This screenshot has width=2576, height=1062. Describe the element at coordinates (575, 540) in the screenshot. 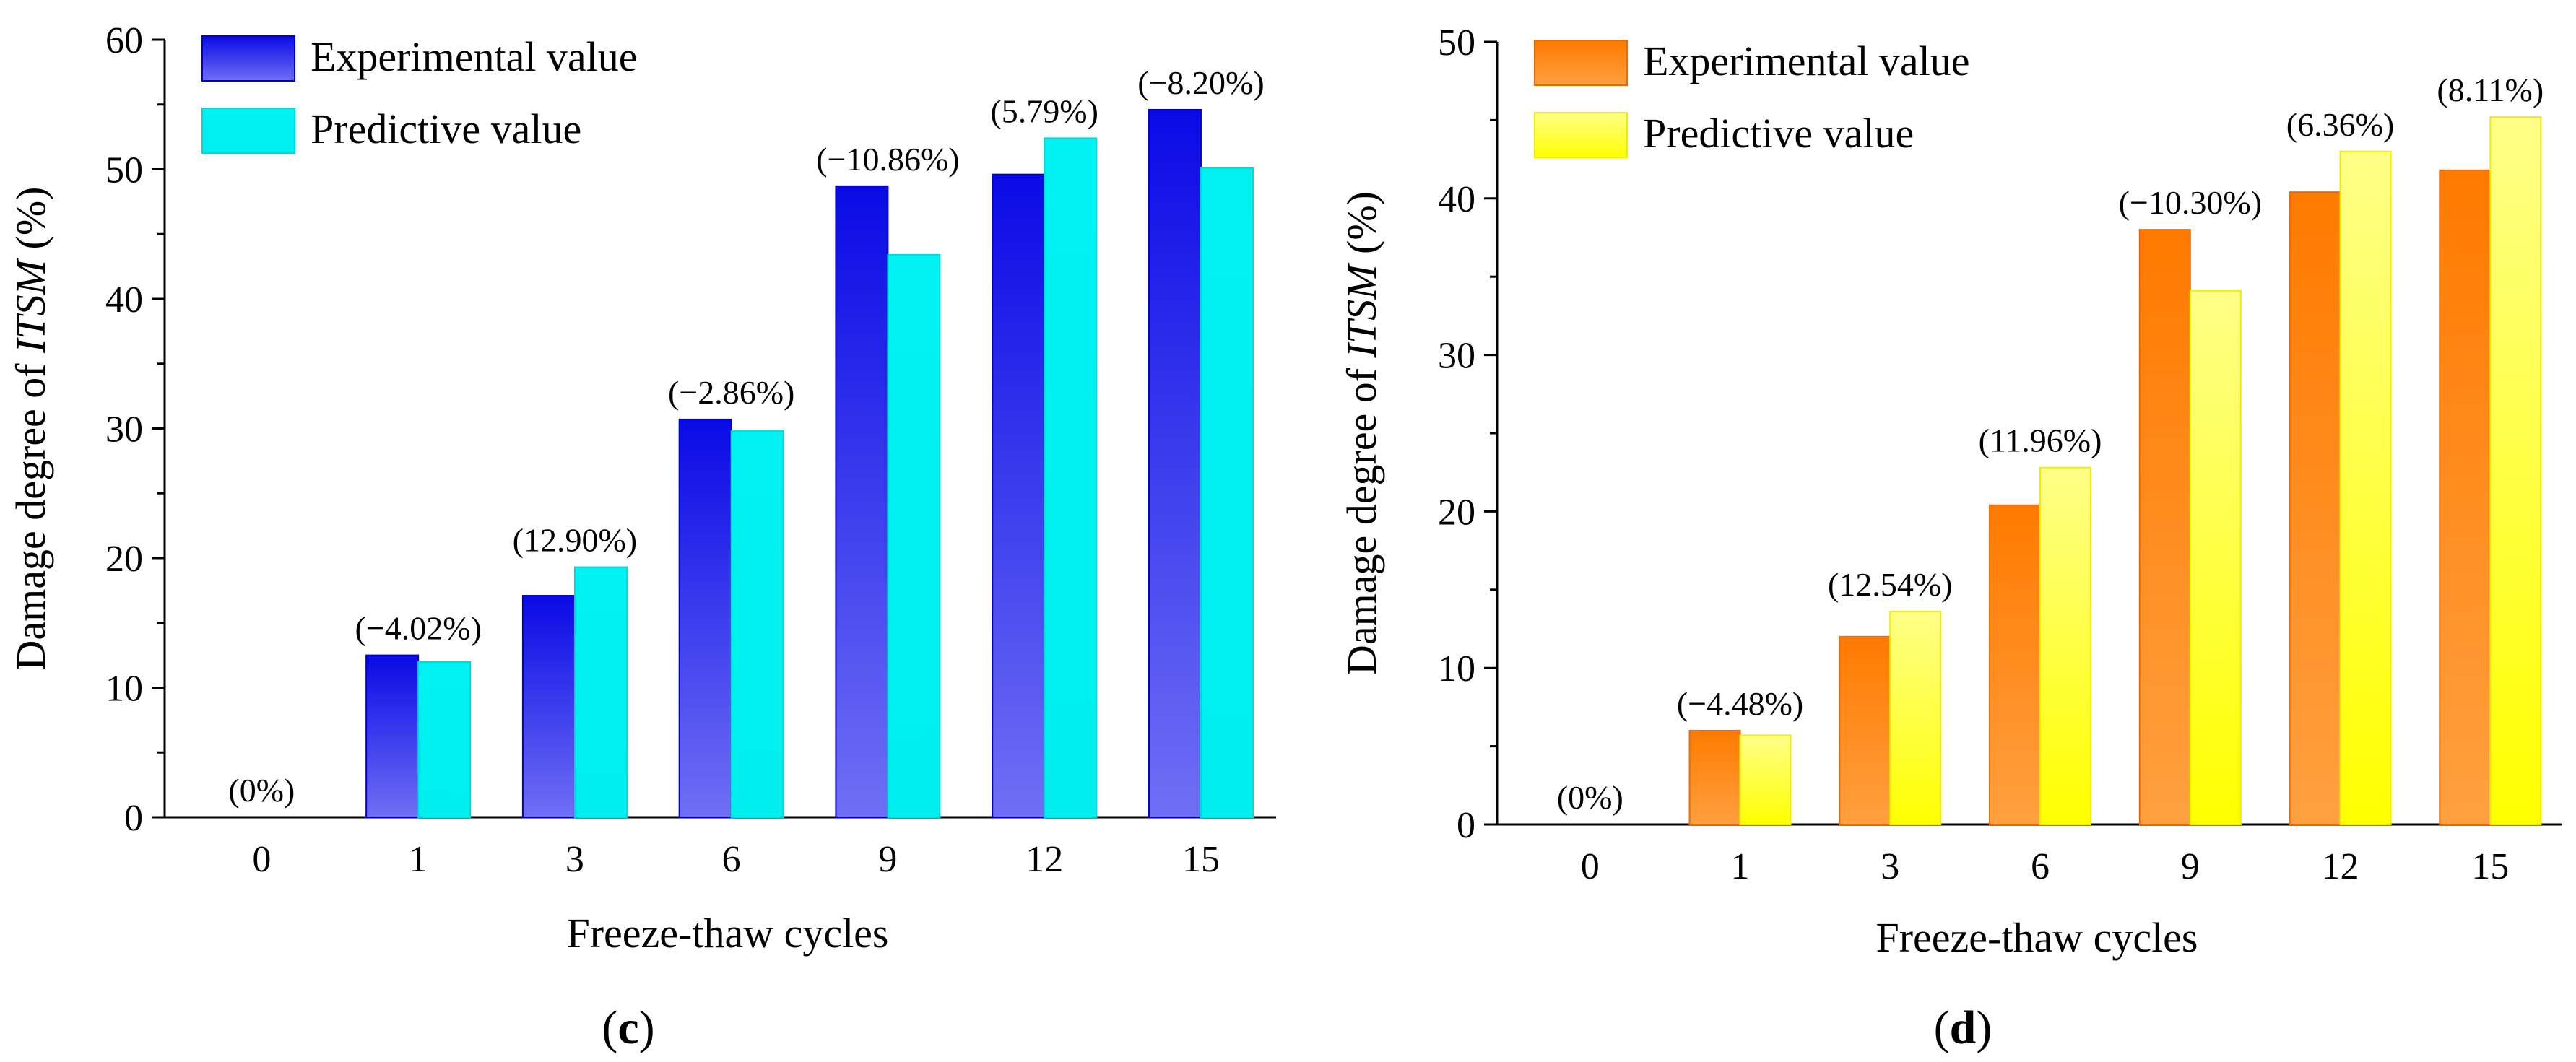

I see `data-label: (12.90%)` at that location.